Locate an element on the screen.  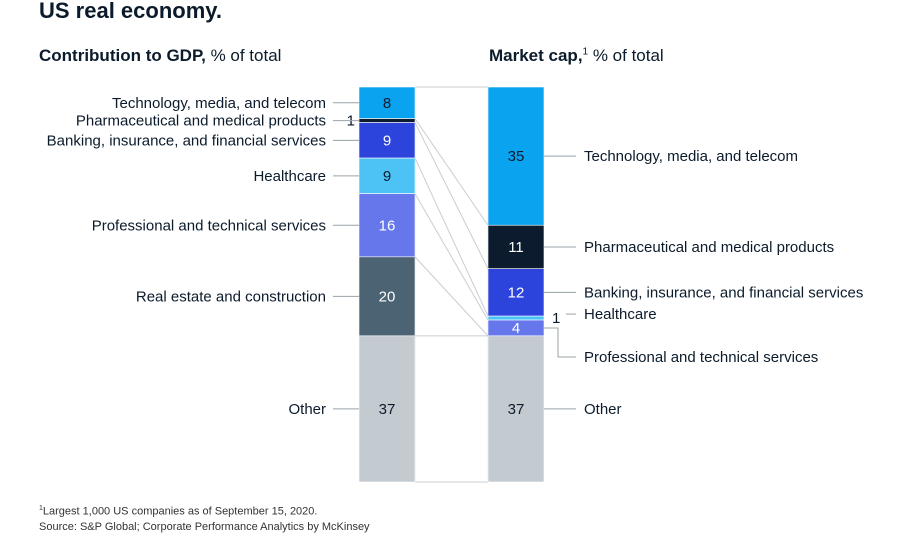
gdp-panel-title: Contribution to GDP, % of total is located at coordinates (160, 56).